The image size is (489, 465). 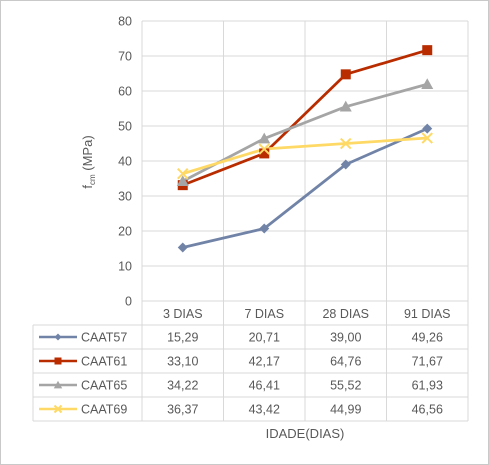 What do you see at coordinates (264, 362) in the screenshot?
I see `table-value: 42,17` at bounding box center [264, 362].